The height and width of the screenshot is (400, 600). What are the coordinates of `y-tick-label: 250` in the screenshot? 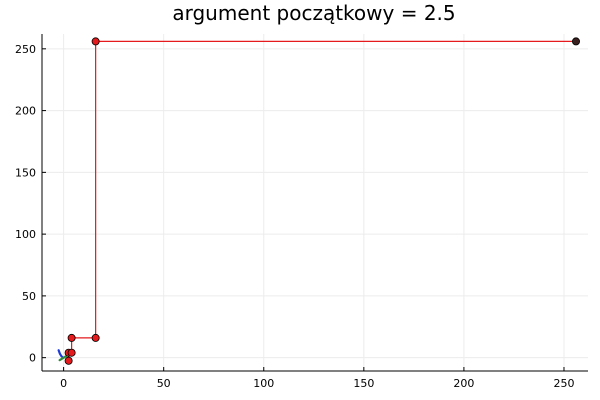 It's located at (25, 49).